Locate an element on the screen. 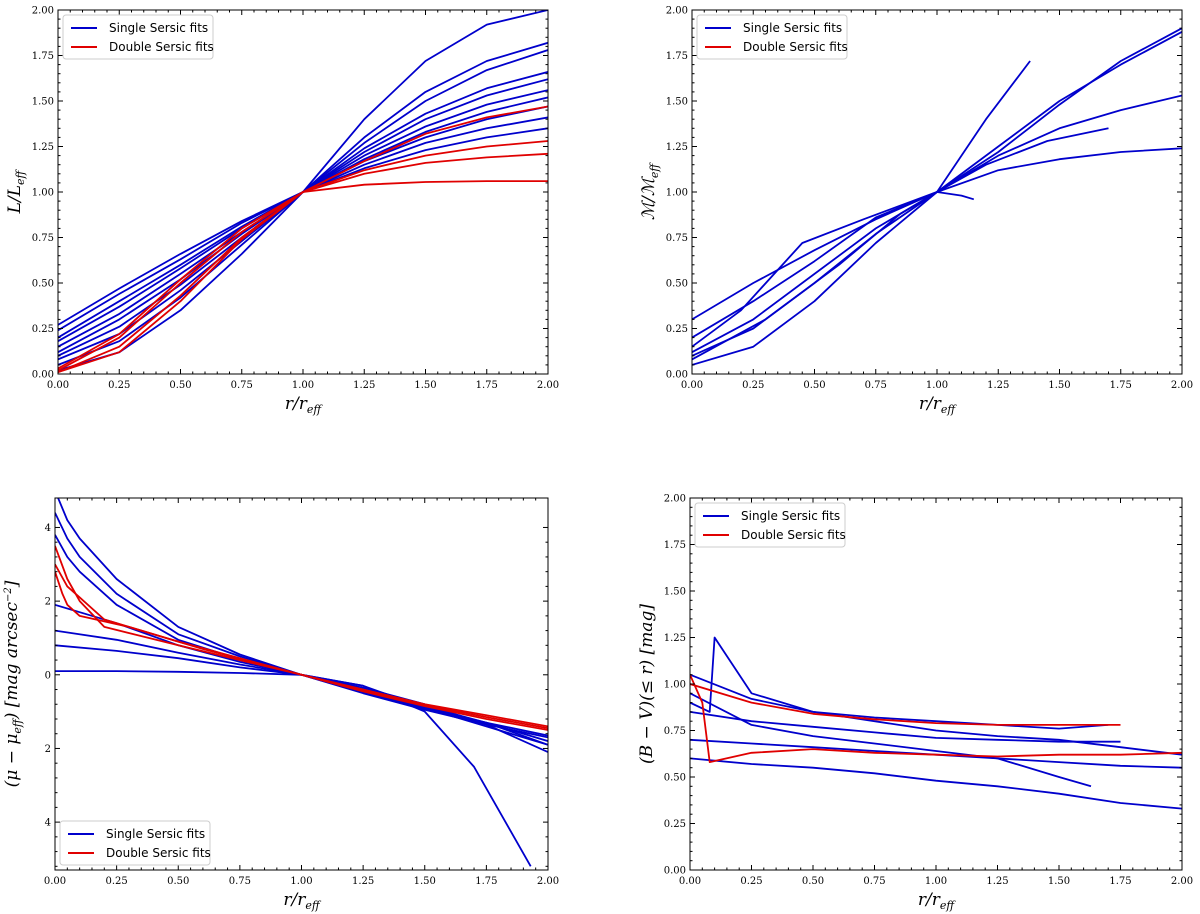 The width and height of the screenshot is (1200, 914). y-axis-label: ℳ/ℳeff is located at coordinates (650, 191).